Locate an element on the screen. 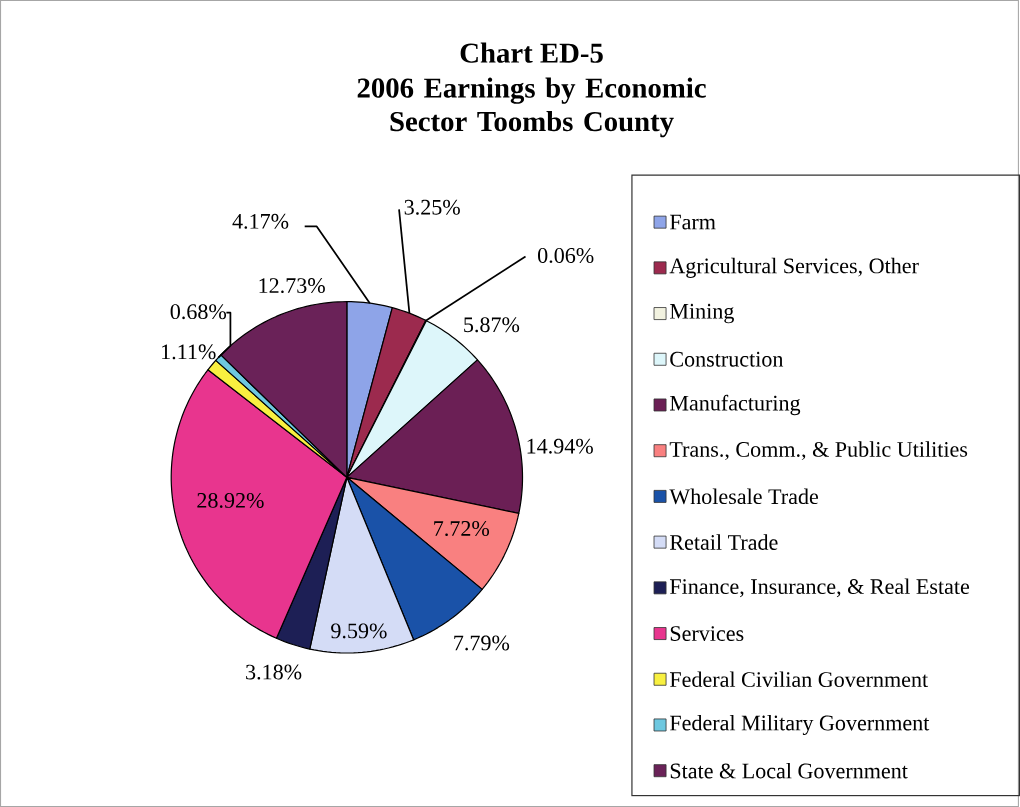 The width and height of the screenshot is (1020, 807). legend-label: Manufacturing is located at coordinates (735, 405).